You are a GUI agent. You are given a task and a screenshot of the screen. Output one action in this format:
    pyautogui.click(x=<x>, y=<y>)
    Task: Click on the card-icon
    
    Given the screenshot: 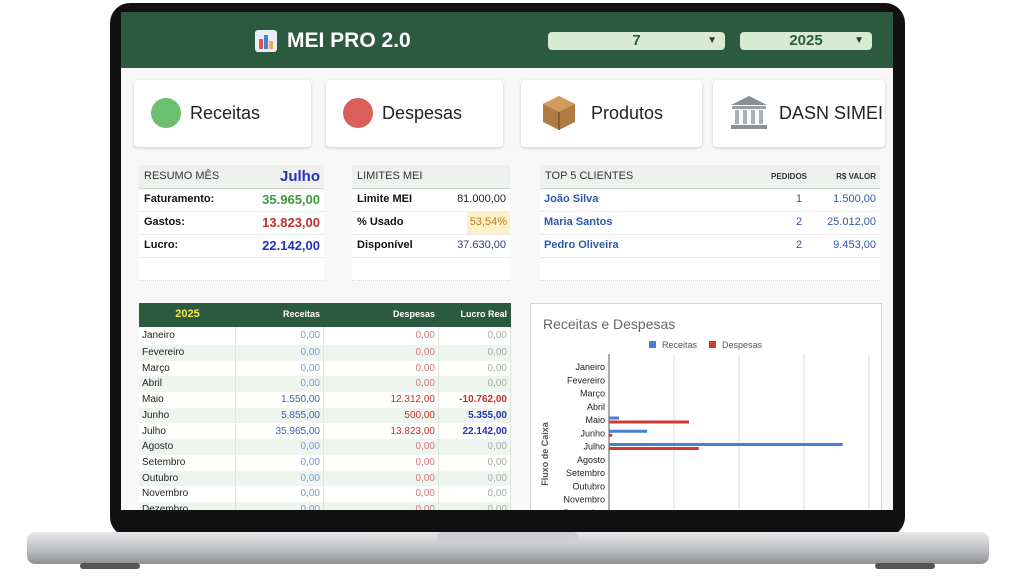 What is the action you would take?
    pyautogui.click(x=749, y=112)
    